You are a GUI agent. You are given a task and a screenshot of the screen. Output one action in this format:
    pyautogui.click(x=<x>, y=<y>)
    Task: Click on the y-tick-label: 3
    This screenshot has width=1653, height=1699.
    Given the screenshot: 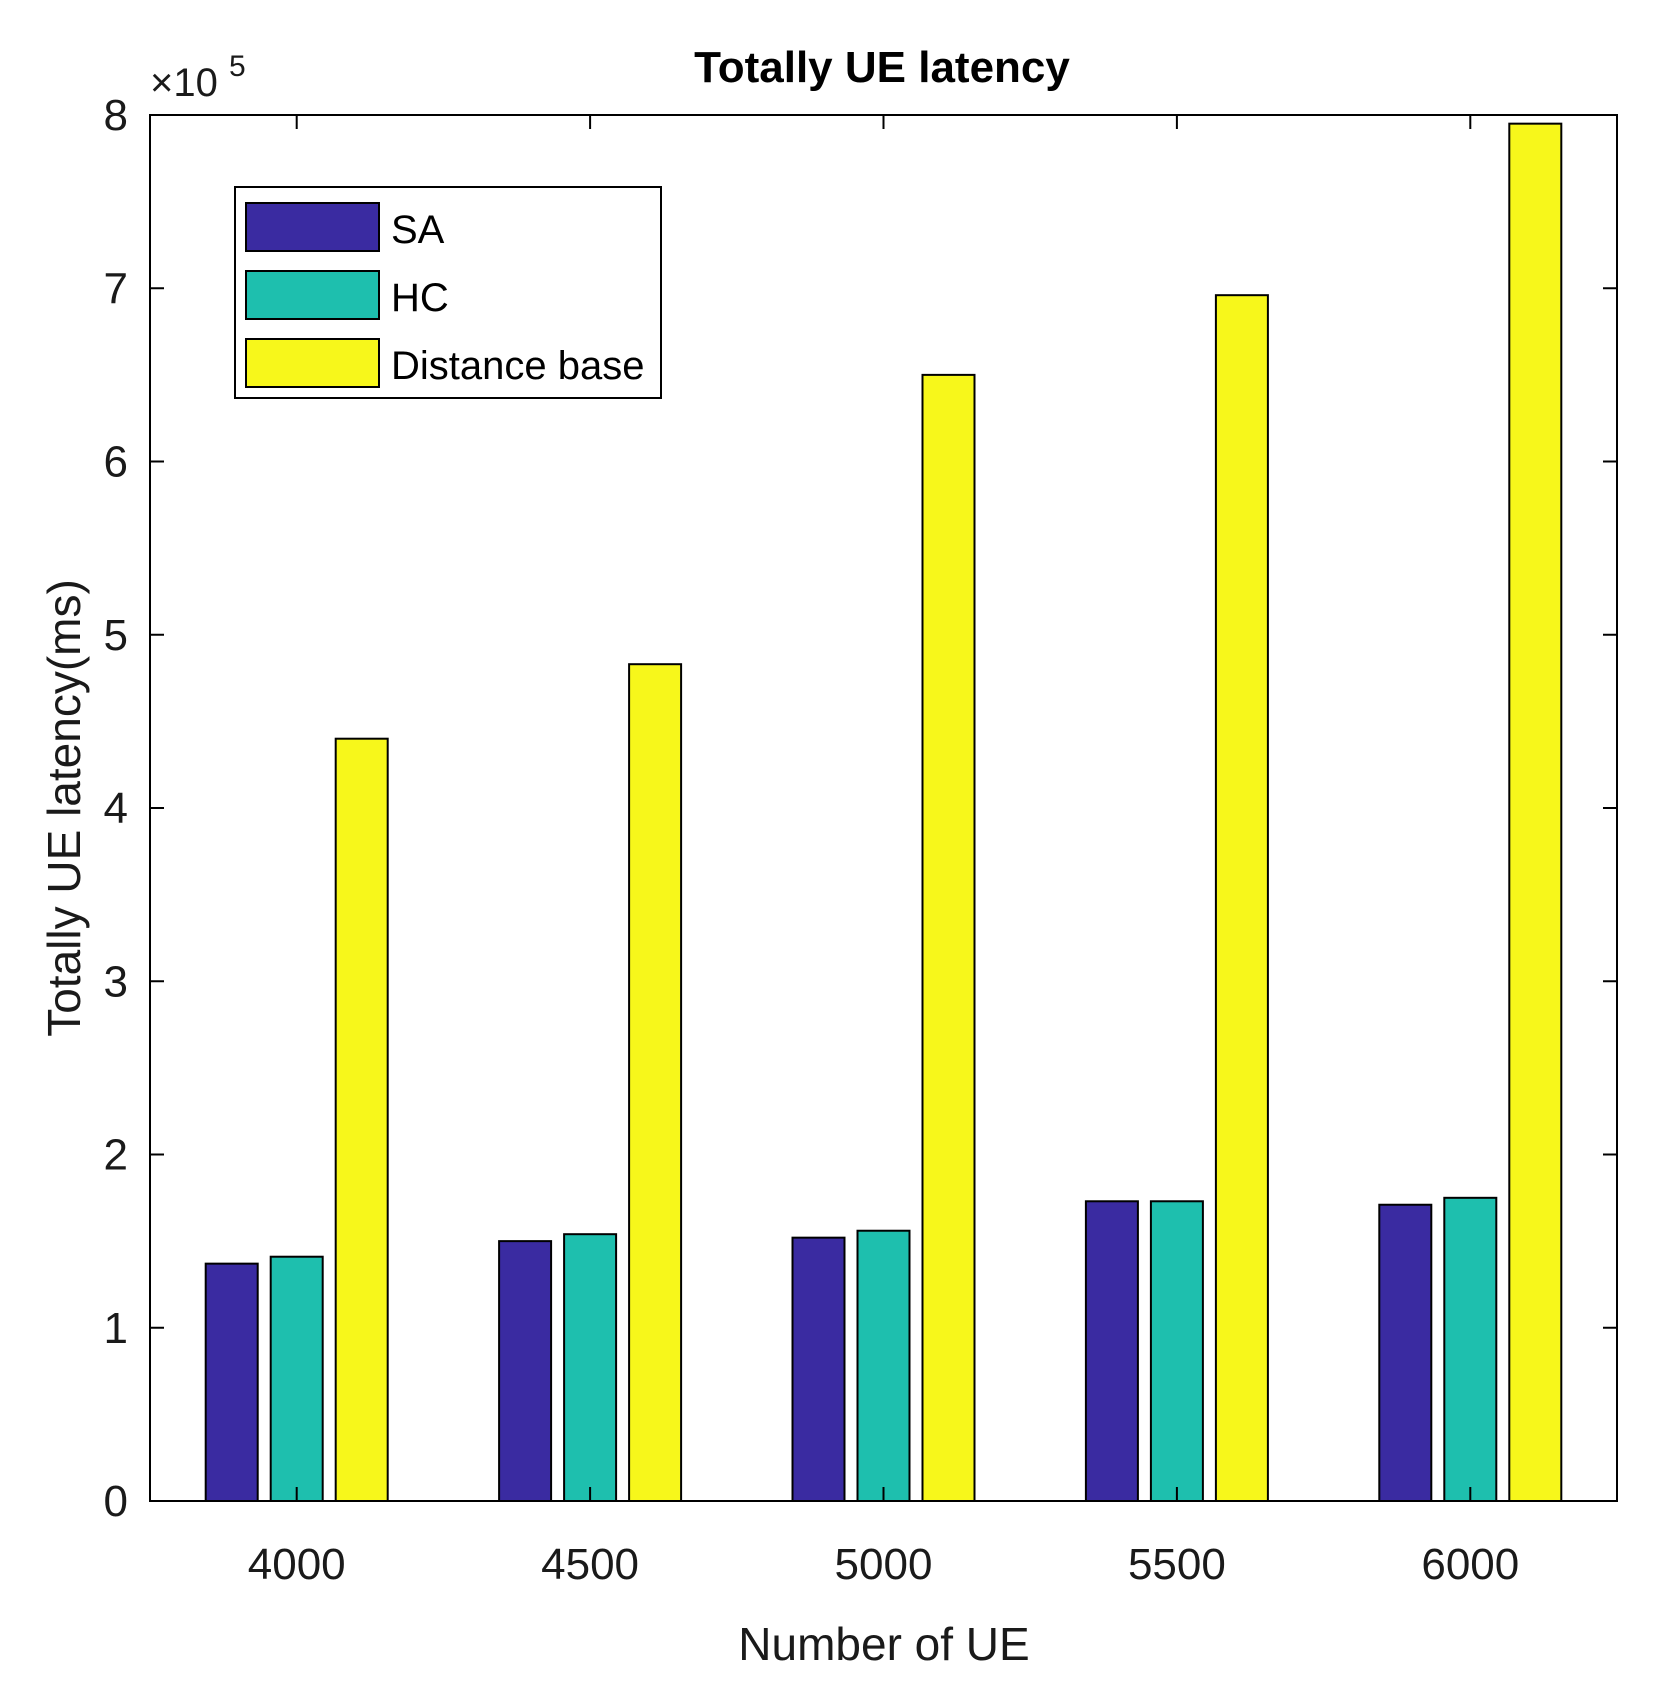 What is the action you would take?
    pyautogui.click(x=116, y=981)
    